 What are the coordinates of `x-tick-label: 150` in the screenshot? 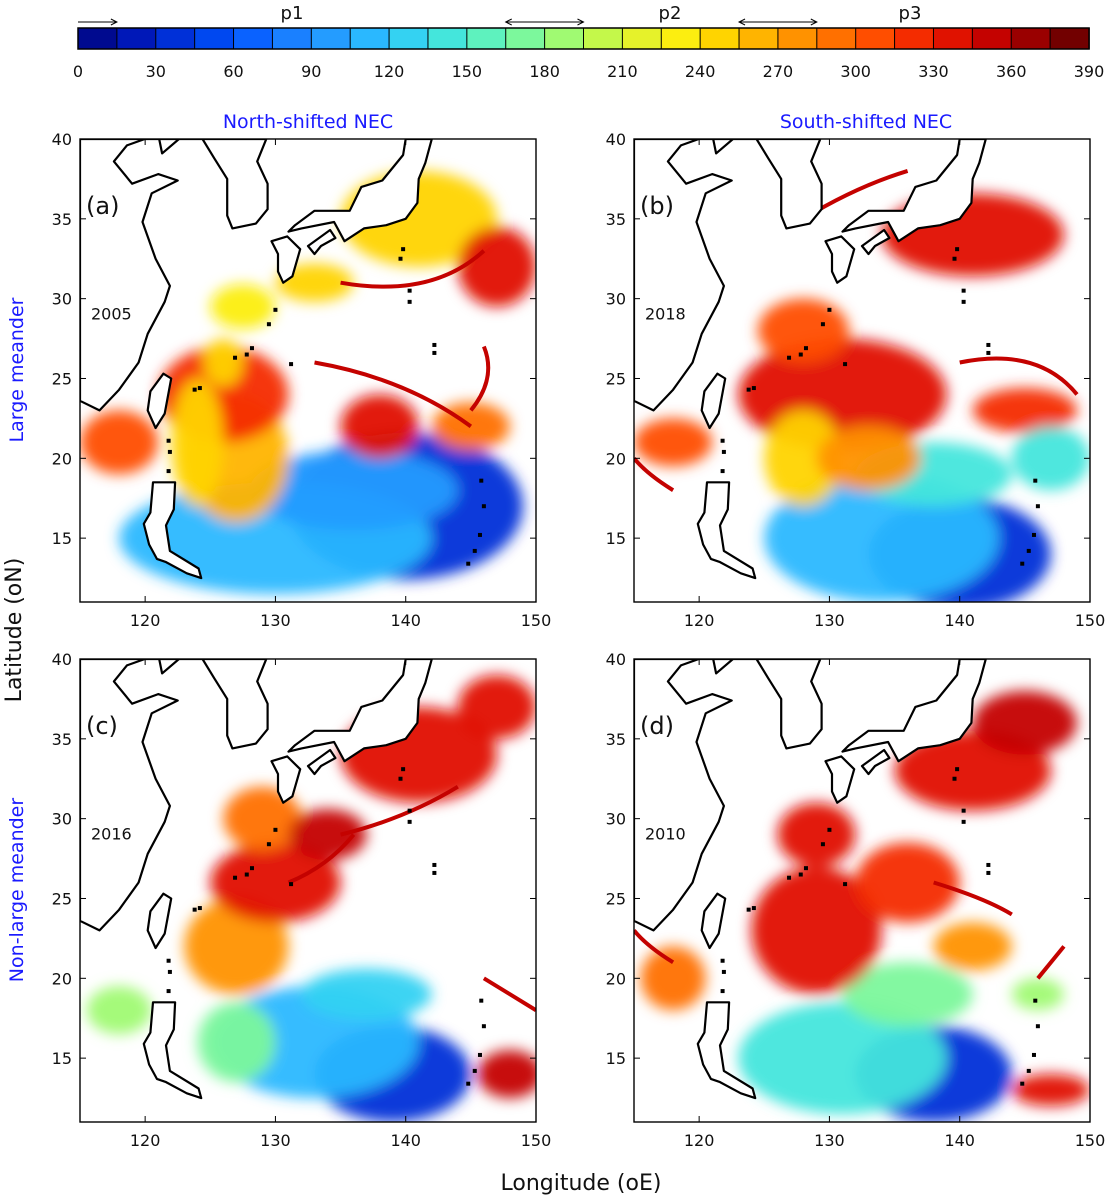 It's located at (536, 620).